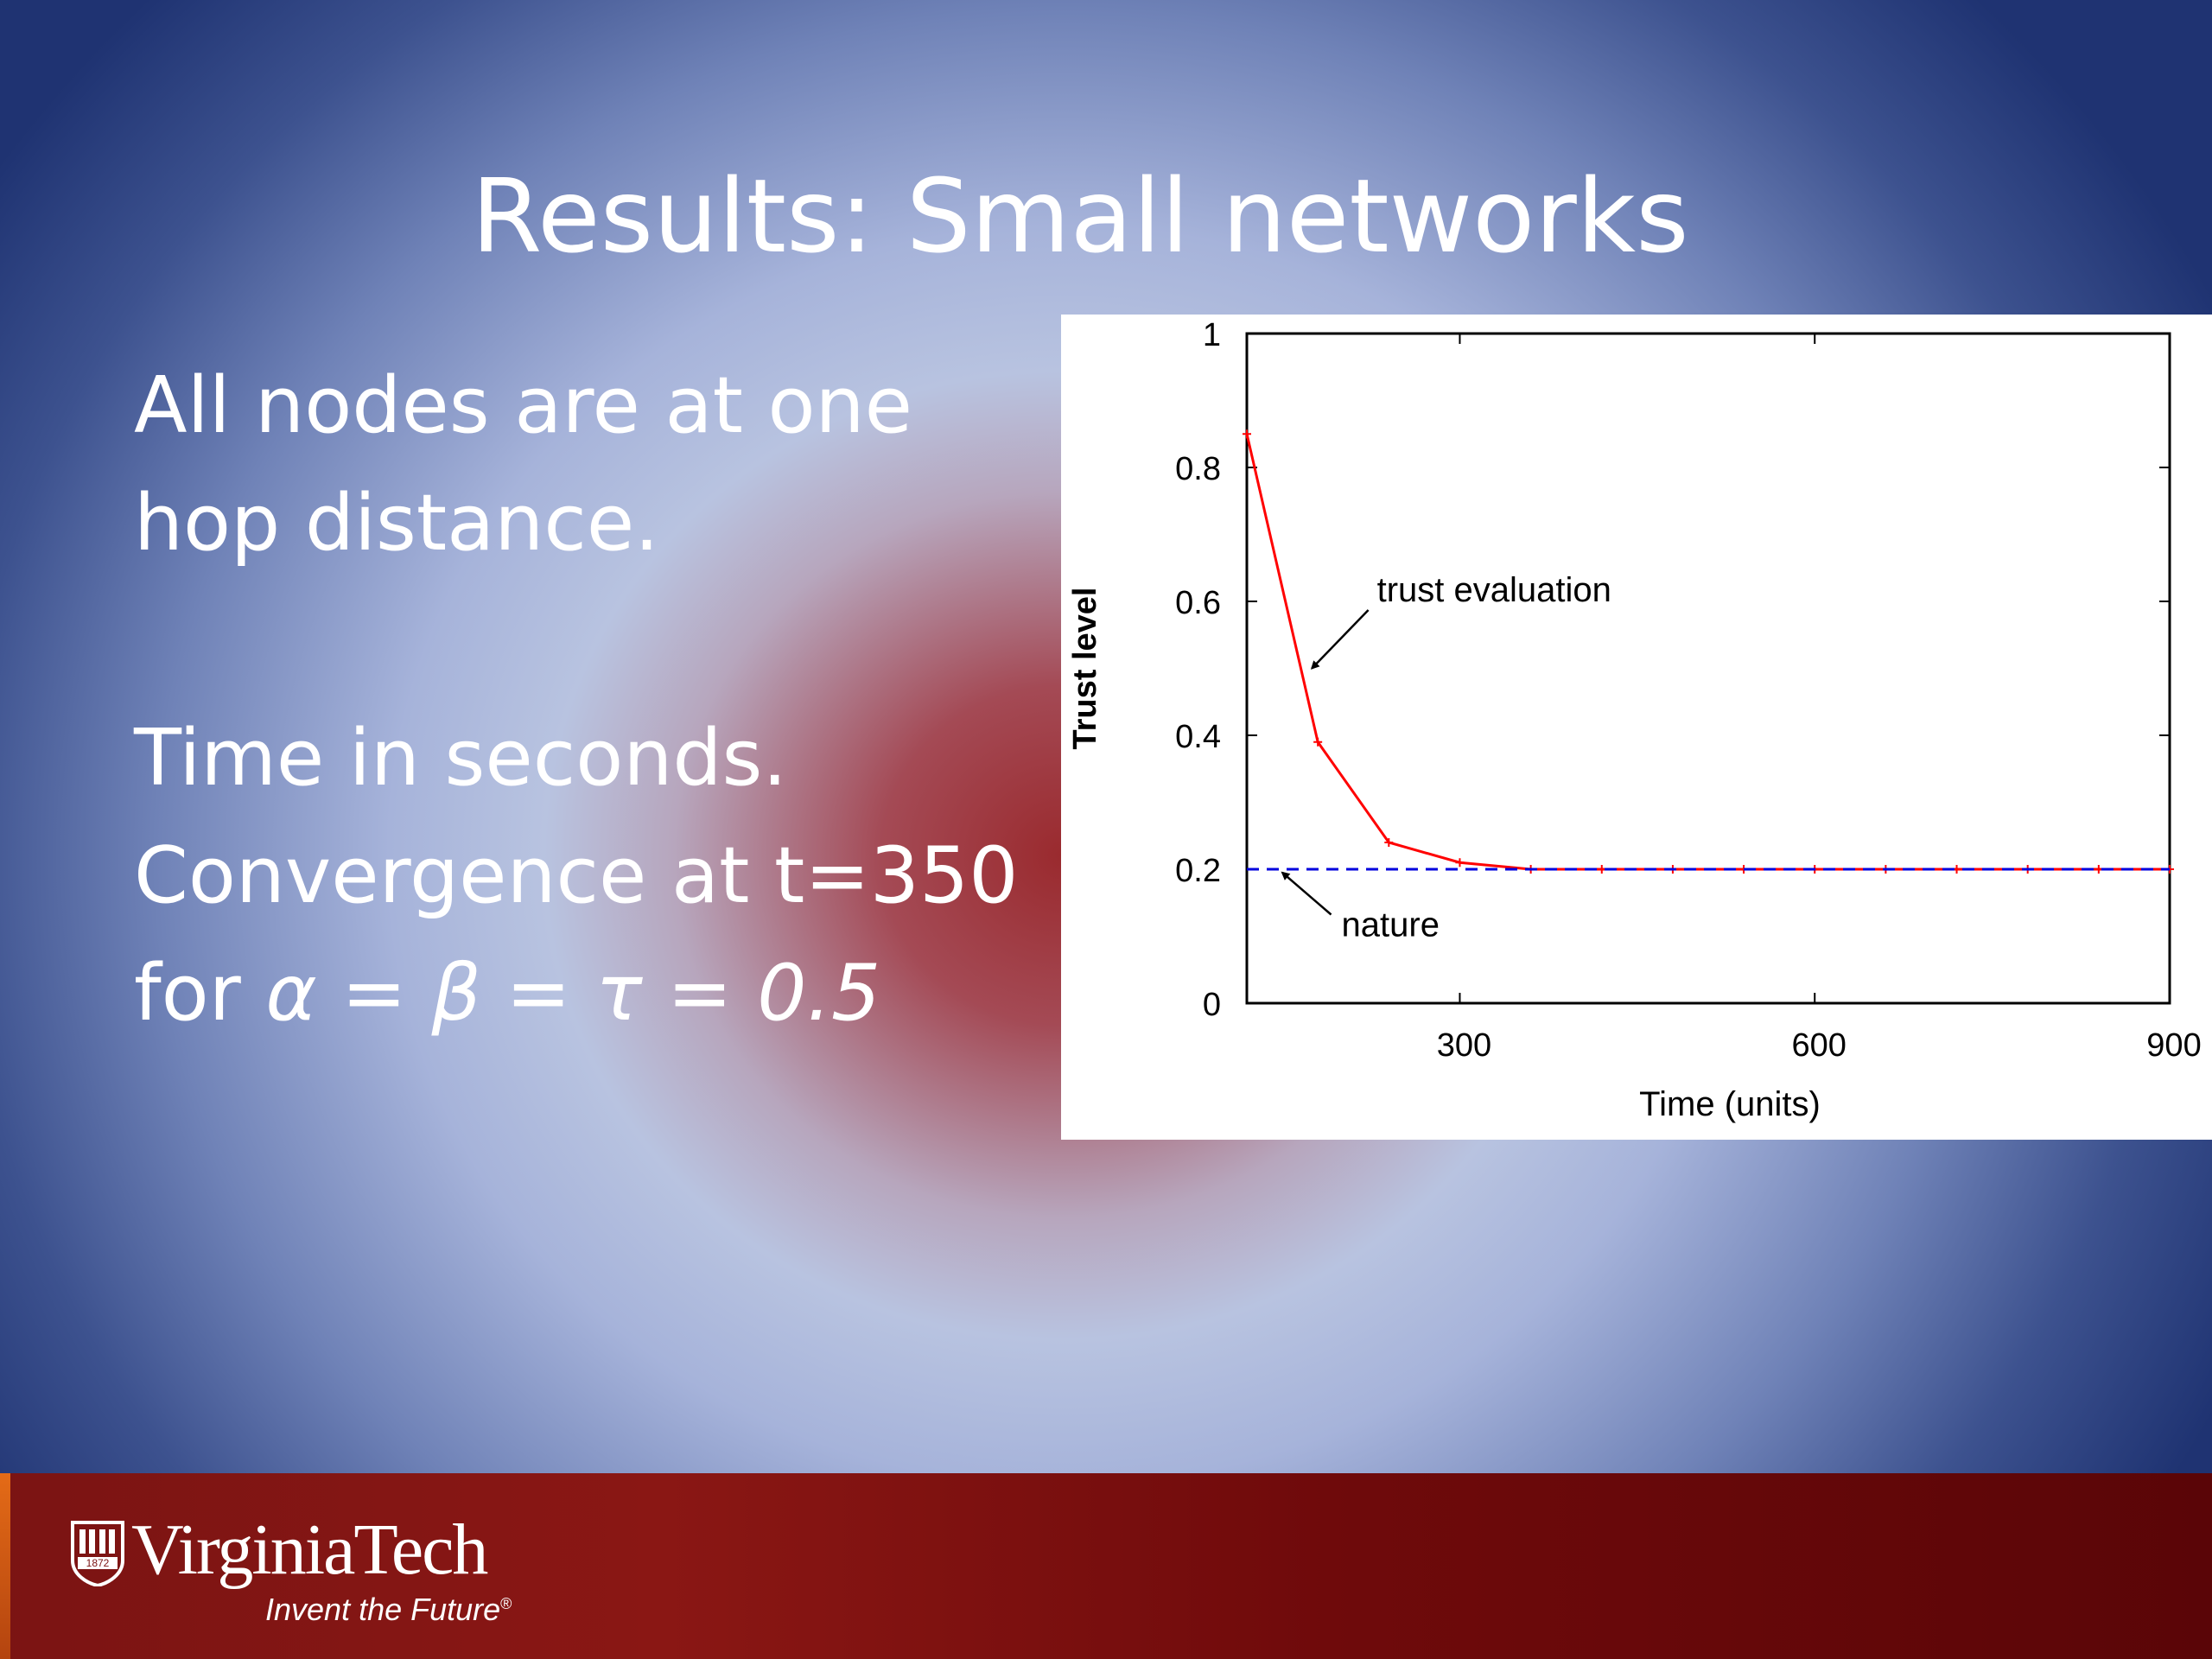 The image size is (2212, 1659). Describe the element at coordinates (309, 1550) in the screenshot. I see `logo-wordmark: VirginiaTech` at that location.